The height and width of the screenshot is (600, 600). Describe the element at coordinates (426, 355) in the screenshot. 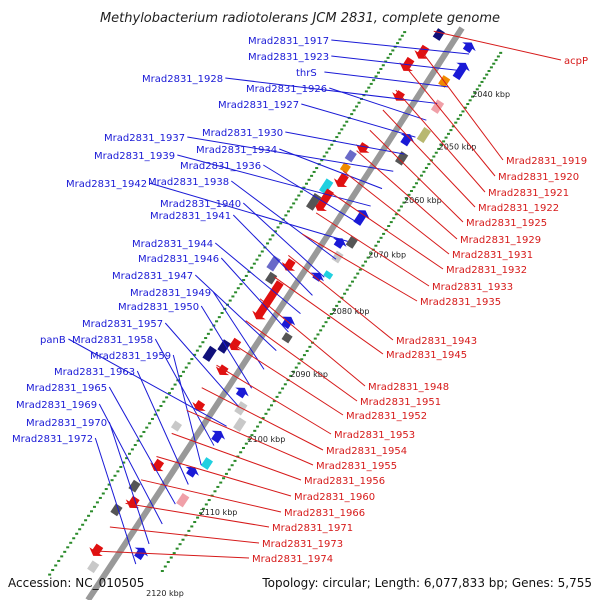

I see `gene-label-right: Mrad2831_1945` at that location.